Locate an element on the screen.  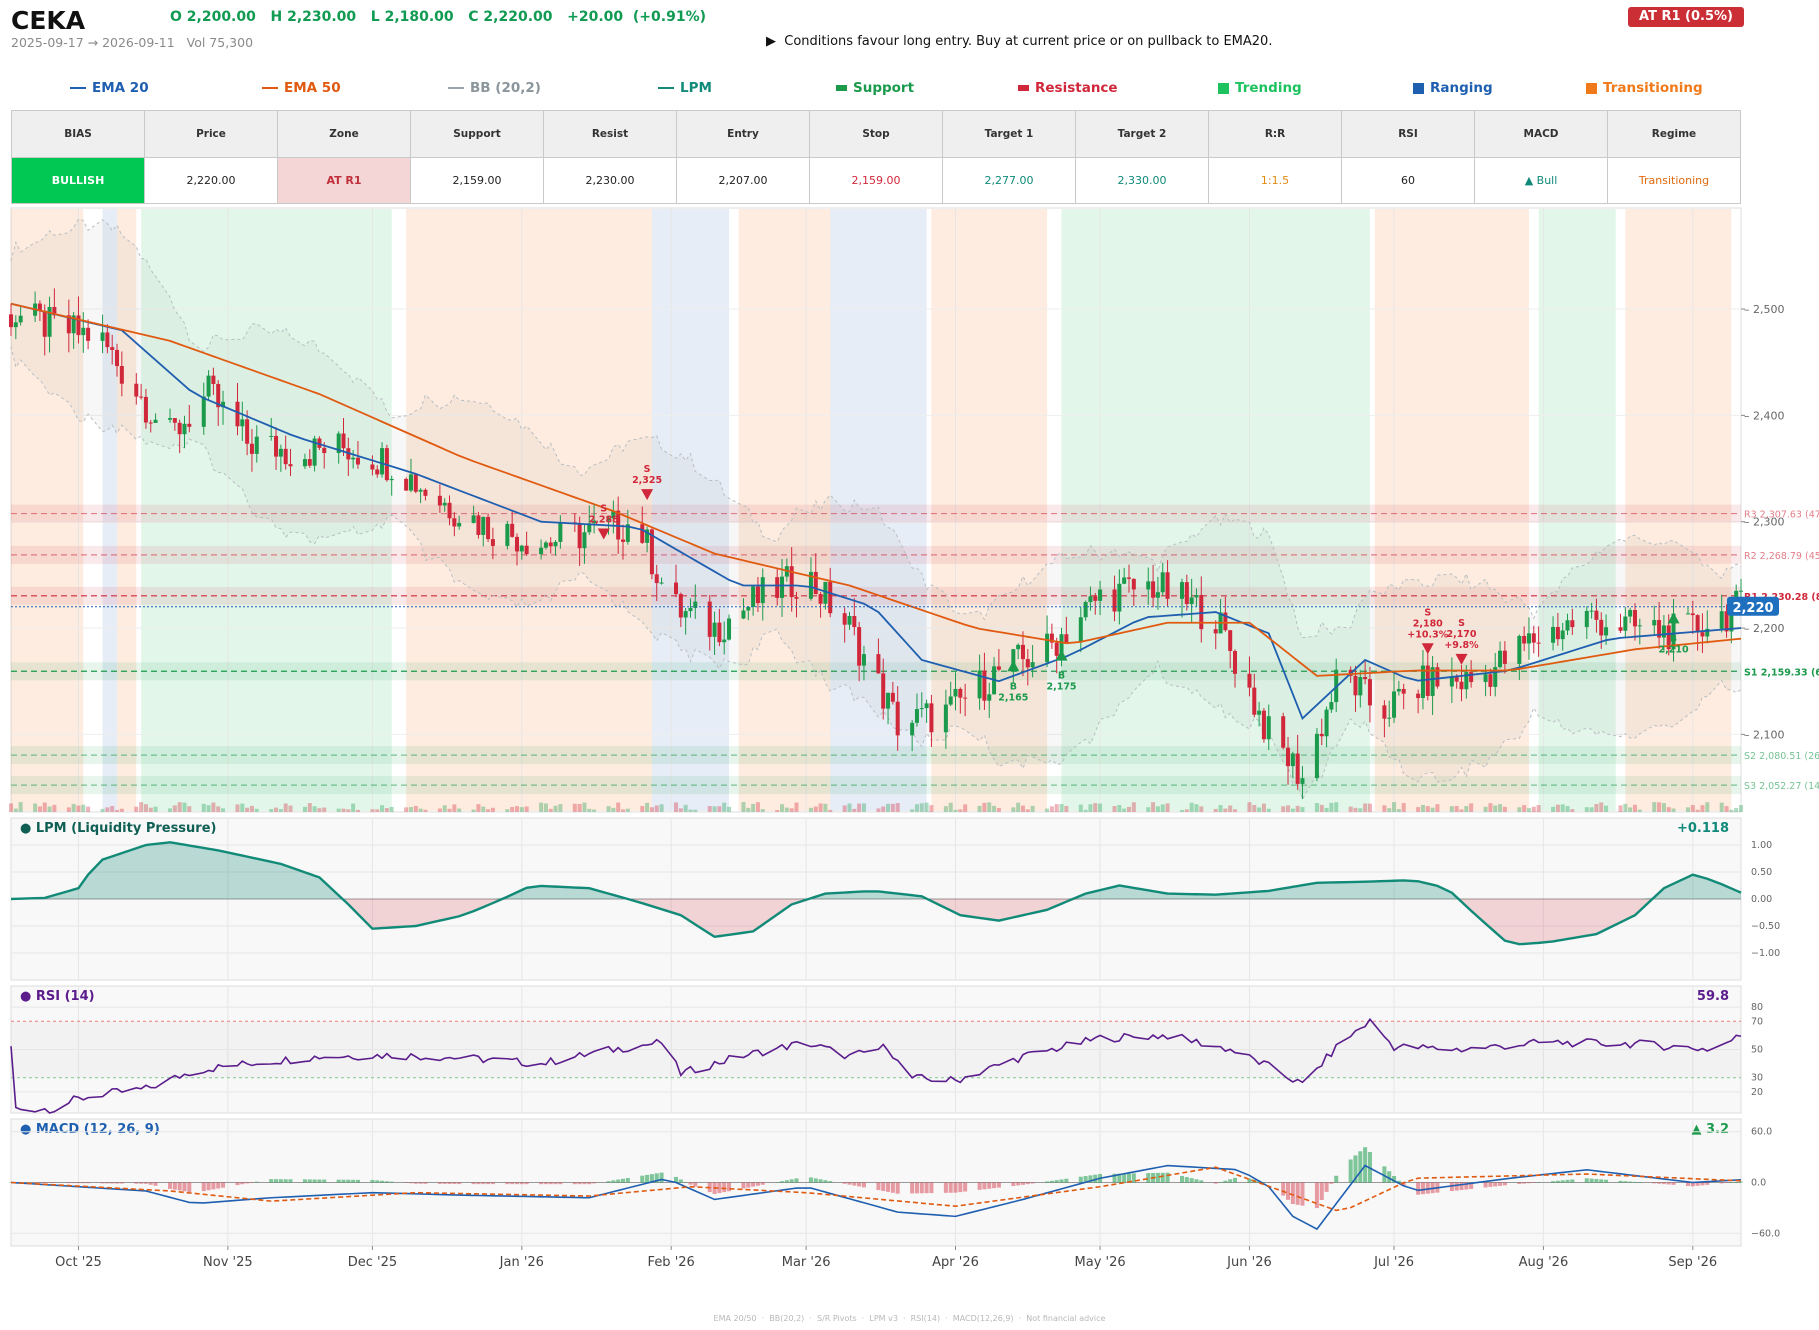
price-y-label: – 2,200 is located at coordinates (1764, 628).